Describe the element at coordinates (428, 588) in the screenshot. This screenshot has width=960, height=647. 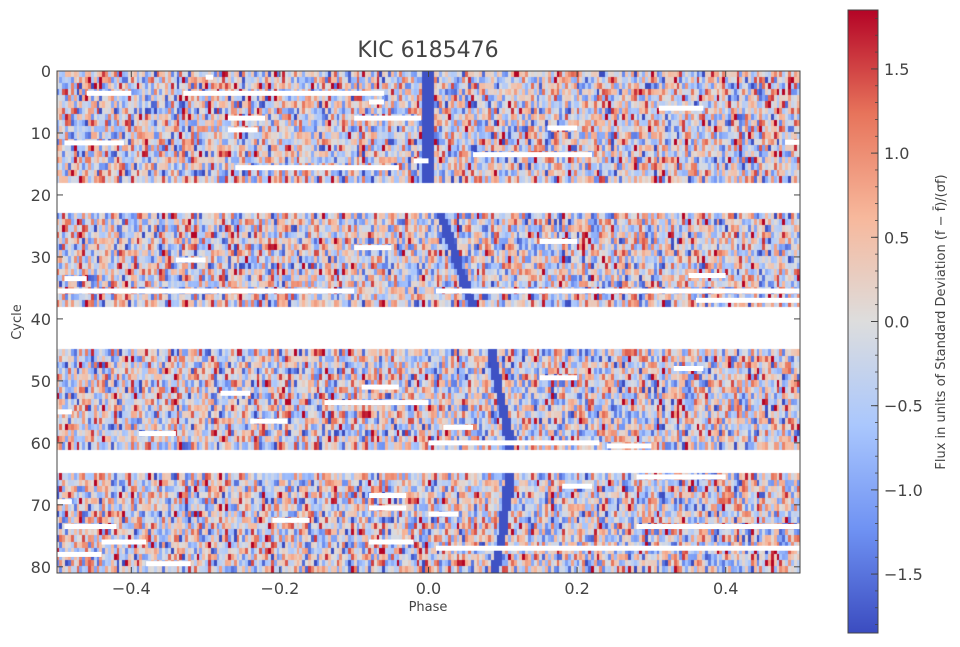
I see `x-tick-label: 0.0` at that location.